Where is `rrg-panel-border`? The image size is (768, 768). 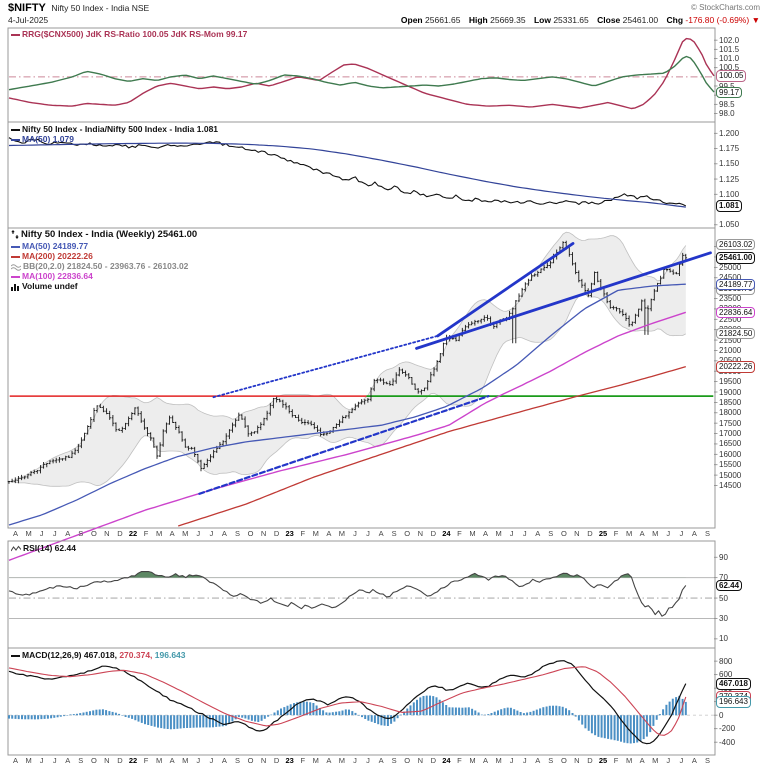
rrg-panel-border is located at coordinates (361, 75).